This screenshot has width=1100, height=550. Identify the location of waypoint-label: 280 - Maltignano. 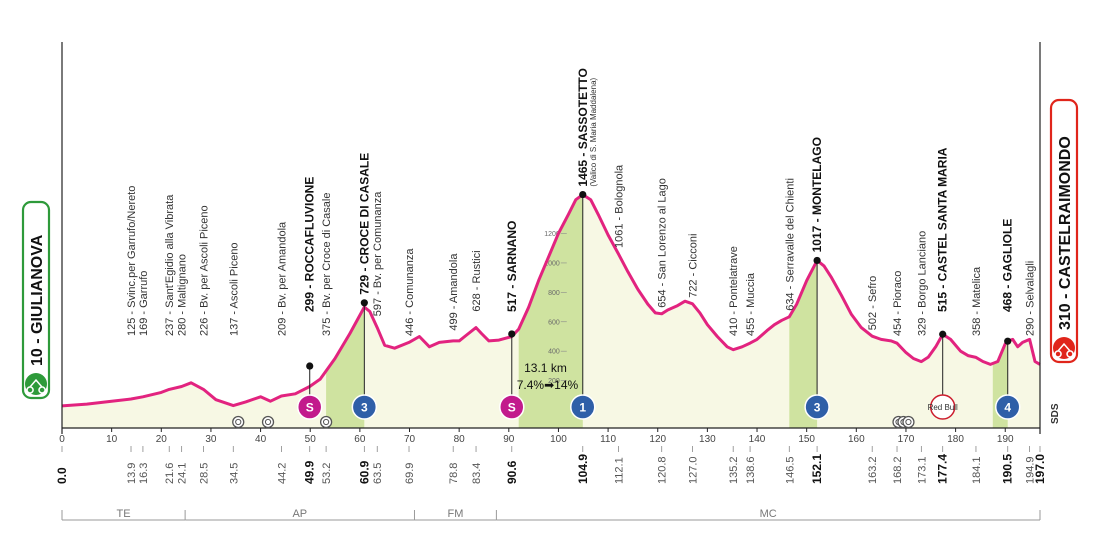
(183, 295).